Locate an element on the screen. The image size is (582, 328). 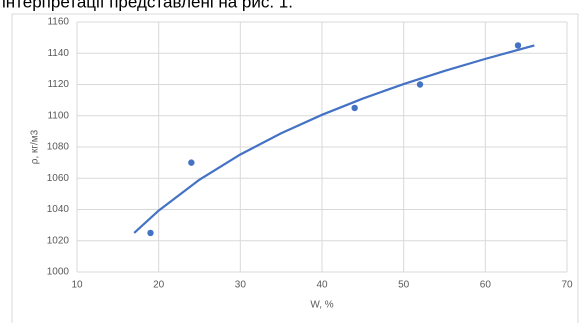
y-tick-label: 1000 is located at coordinates (58, 272).